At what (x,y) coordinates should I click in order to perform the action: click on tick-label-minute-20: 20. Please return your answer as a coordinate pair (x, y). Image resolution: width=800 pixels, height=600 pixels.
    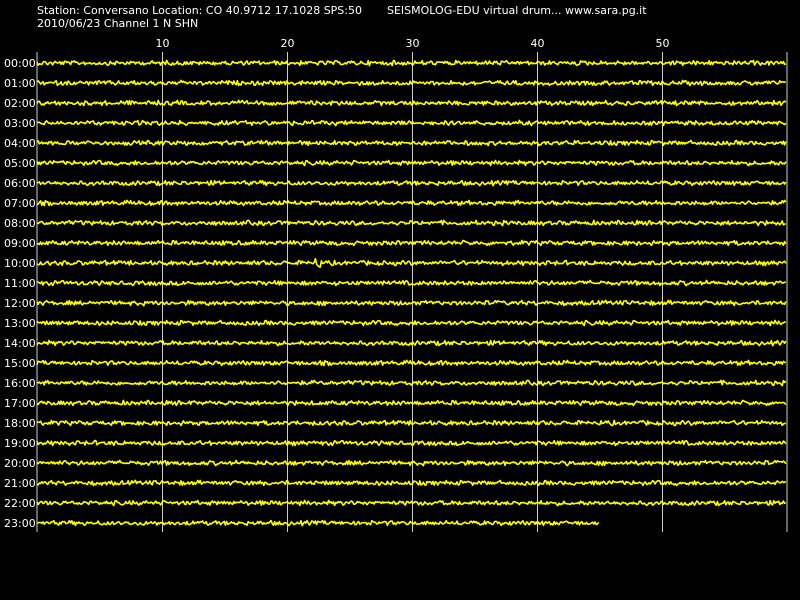
    Looking at the image, I should click on (288, 43).